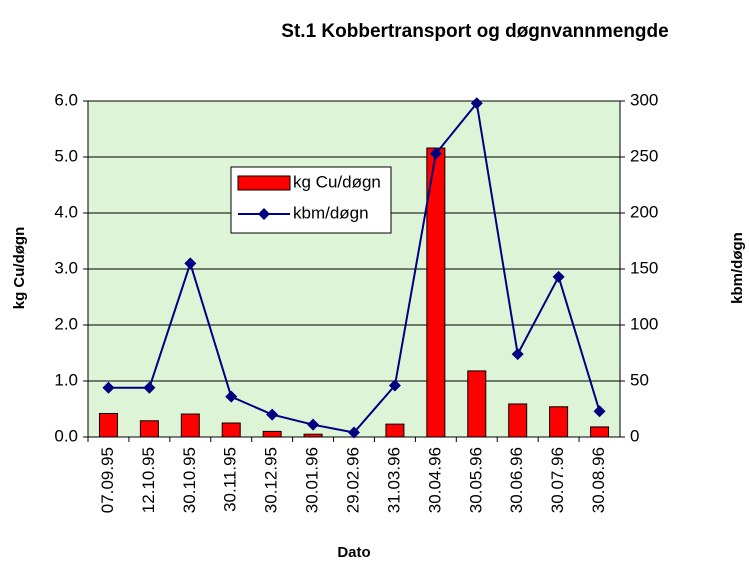 This screenshot has width=749, height=567. What do you see at coordinates (66, 155) in the screenshot?
I see `y-tick-label: 5.0` at bounding box center [66, 155].